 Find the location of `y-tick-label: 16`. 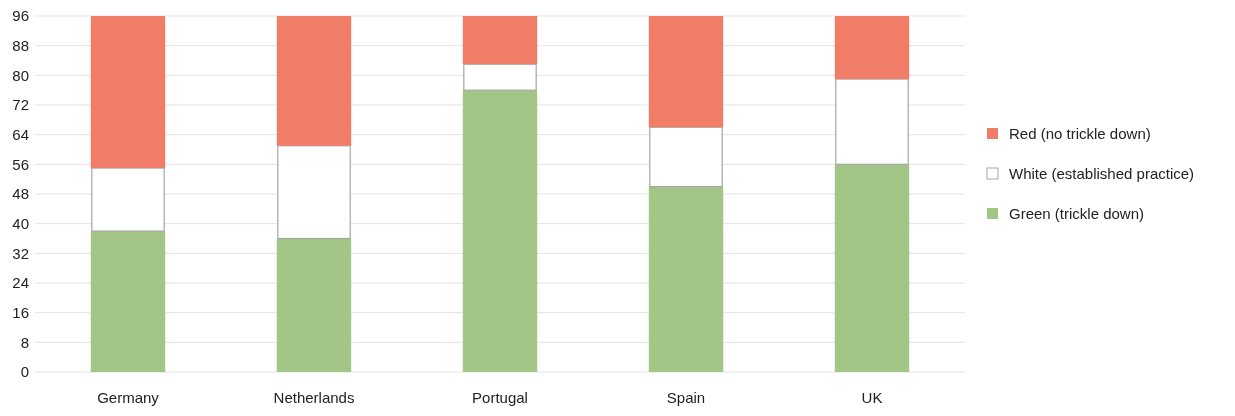

y-tick-label: 16 is located at coordinates (20, 312).